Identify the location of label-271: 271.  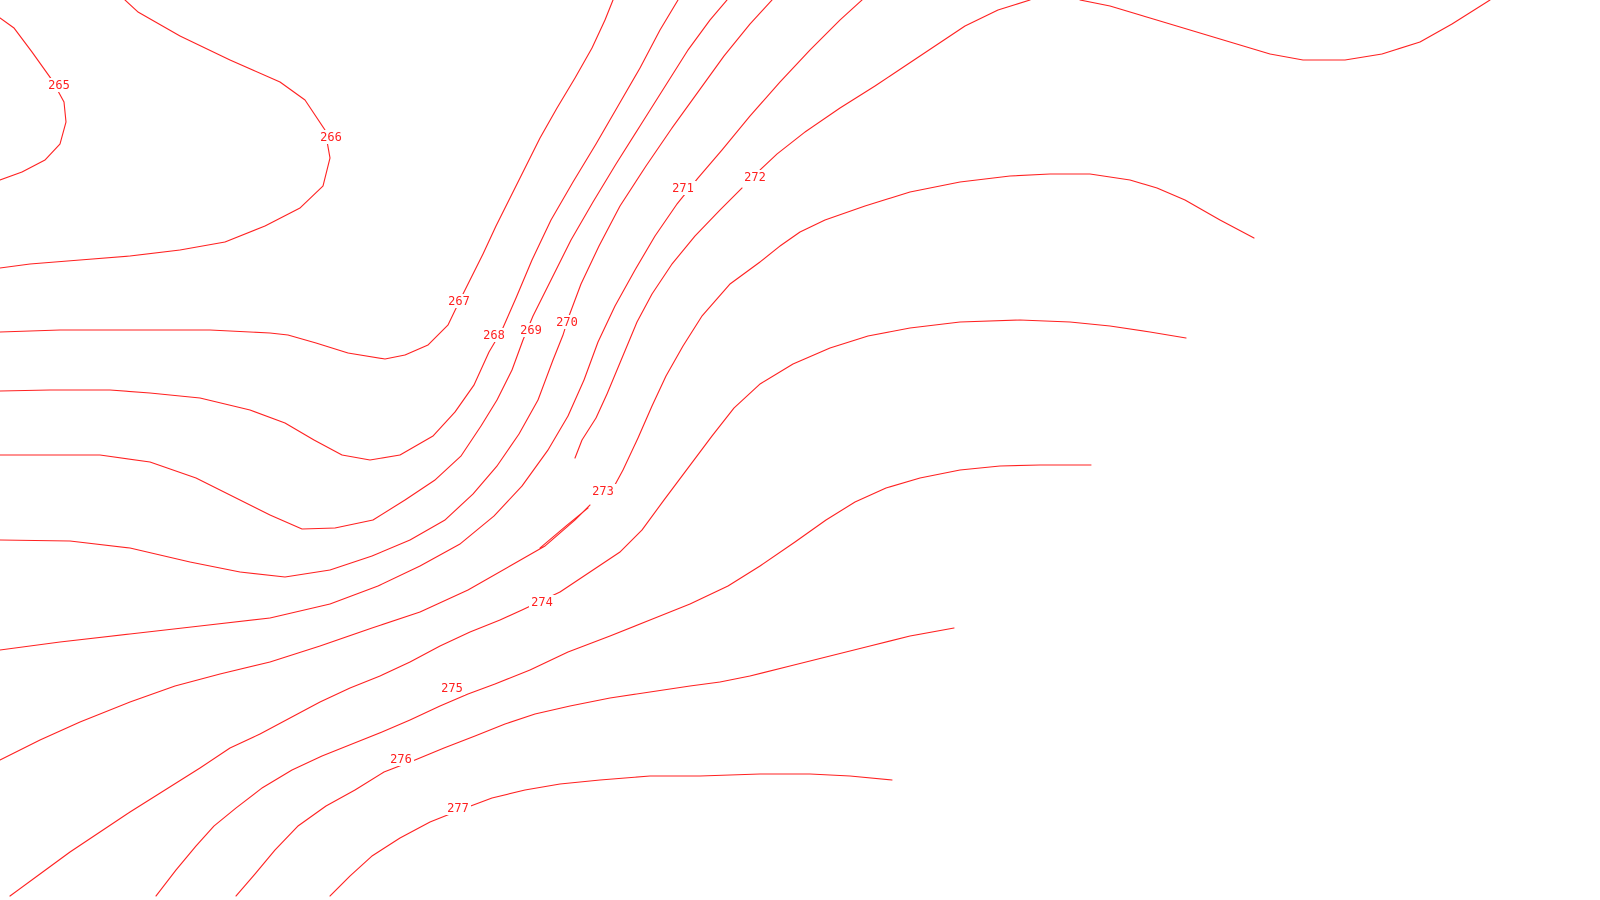
(683, 188).